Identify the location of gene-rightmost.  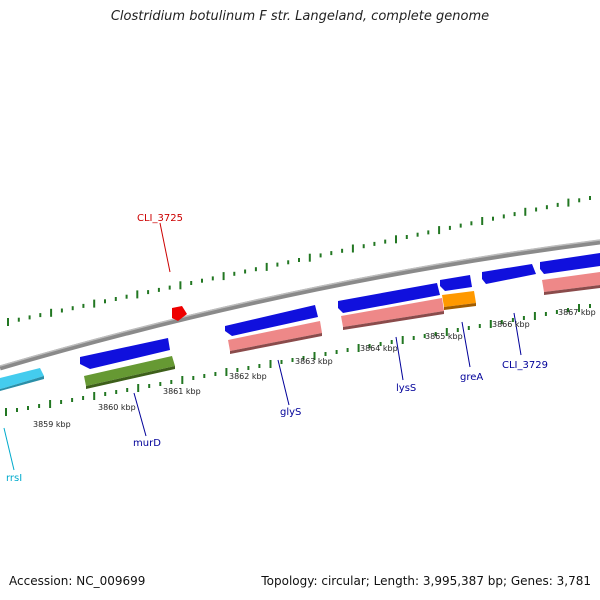
(570, 274).